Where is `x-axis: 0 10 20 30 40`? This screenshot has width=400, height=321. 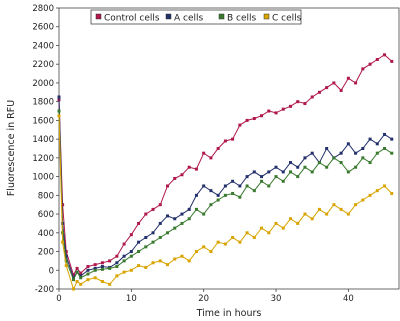 x-axis: 0 10 20 30 40 is located at coordinates (205, 296).